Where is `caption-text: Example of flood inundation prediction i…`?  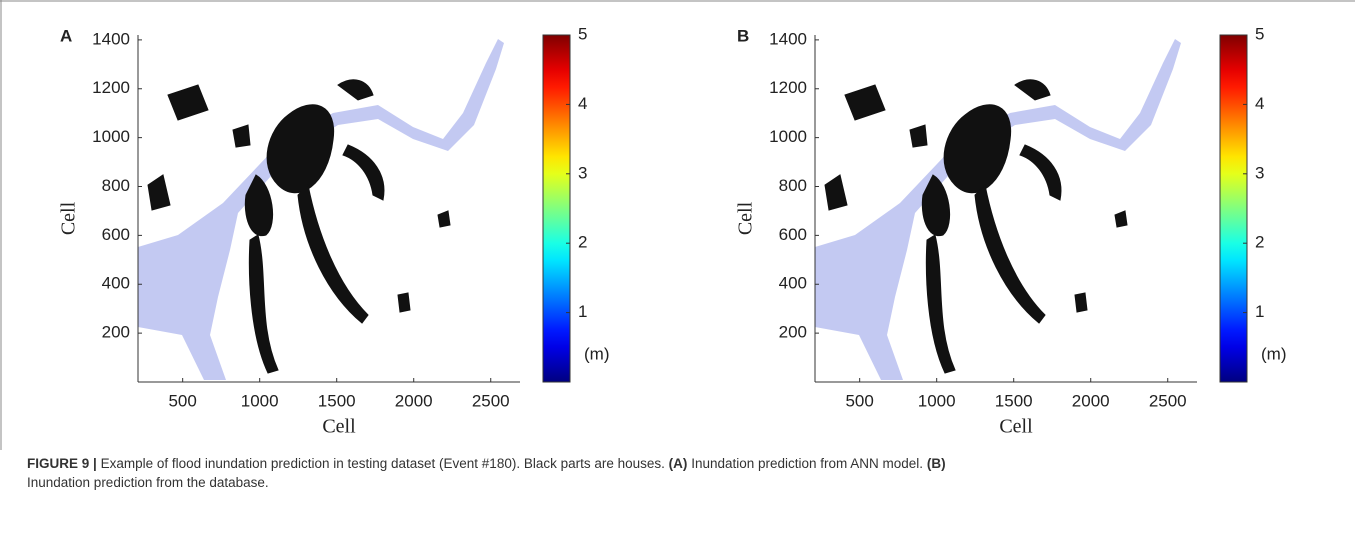
caption-text: Example of flood inundation prediction i… is located at coordinates (382, 463).